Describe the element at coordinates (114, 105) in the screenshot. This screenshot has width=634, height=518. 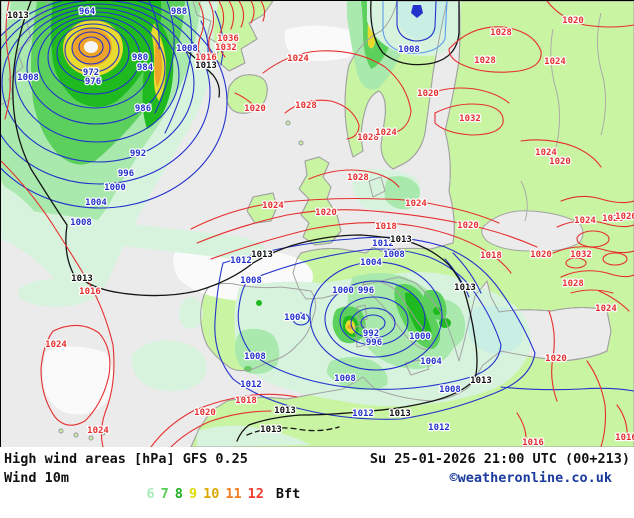
I see `atlantic-low-isobars` at that location.